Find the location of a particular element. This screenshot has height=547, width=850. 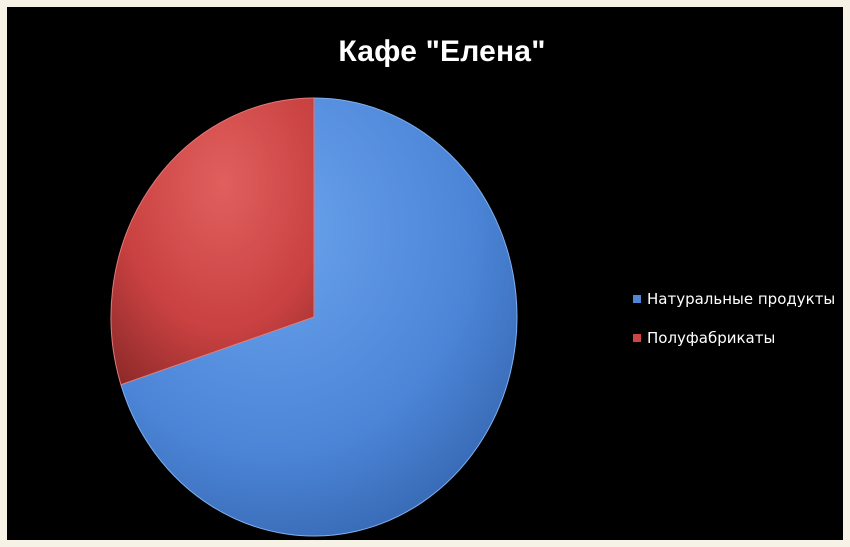

legend: Натуральные продукты Полуфабрикаты is located at coordinates (734, 327).